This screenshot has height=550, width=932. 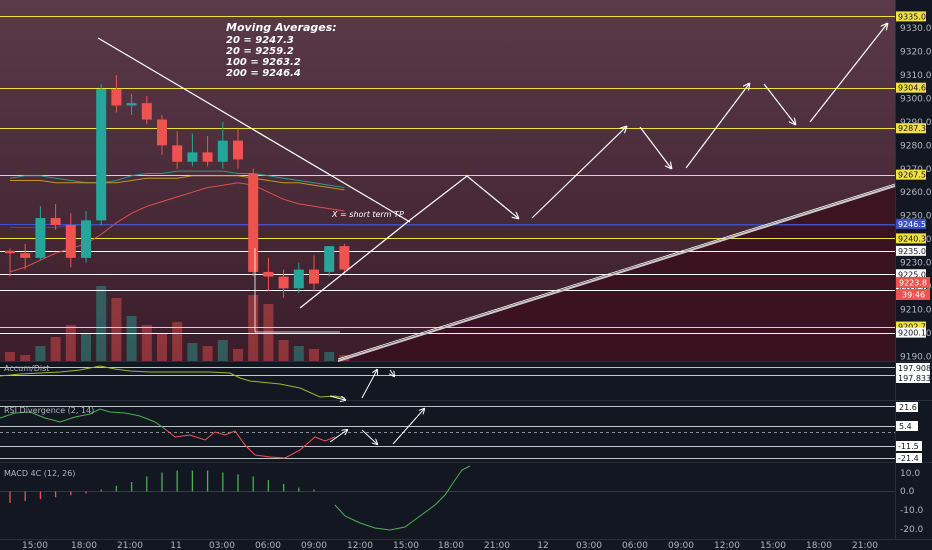 I want to click on time-axis-tick: 06:00, so click(x=635, y=545).